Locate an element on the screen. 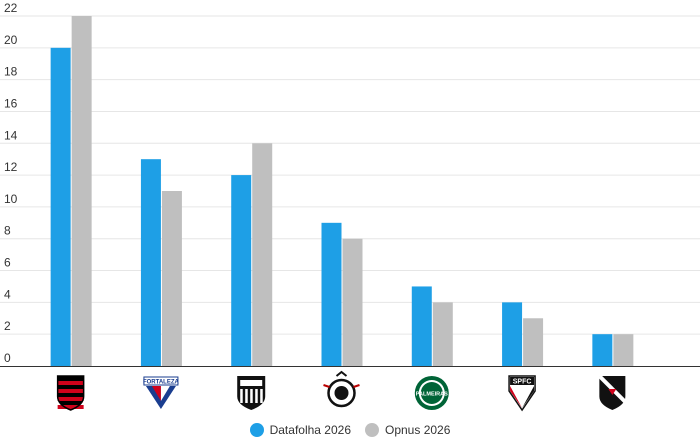  y-tick-label: 8 is located at coordinates (7, 231).